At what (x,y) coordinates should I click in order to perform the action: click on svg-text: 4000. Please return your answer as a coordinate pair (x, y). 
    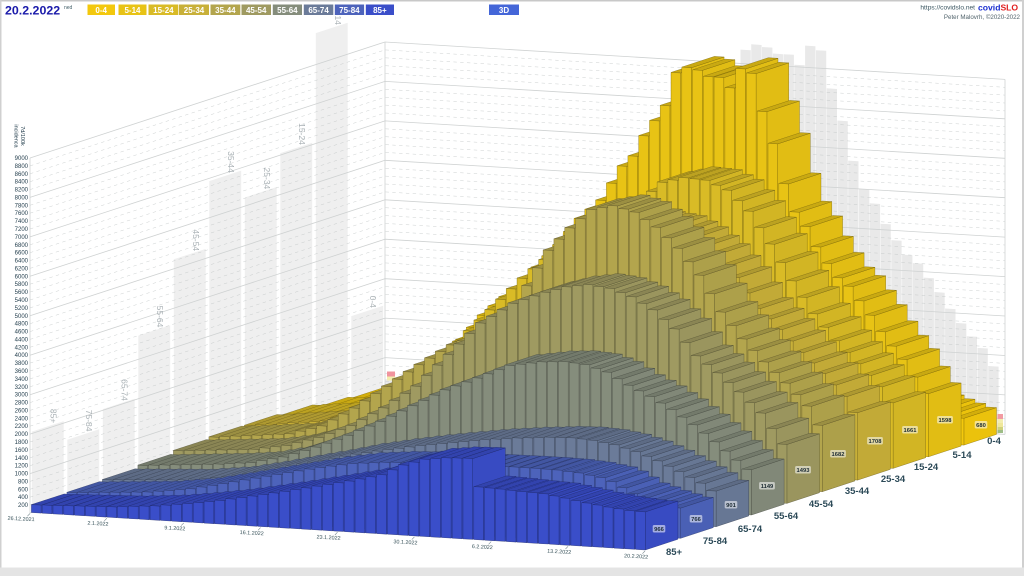
    Looking at the image, I should click on (22, 356).